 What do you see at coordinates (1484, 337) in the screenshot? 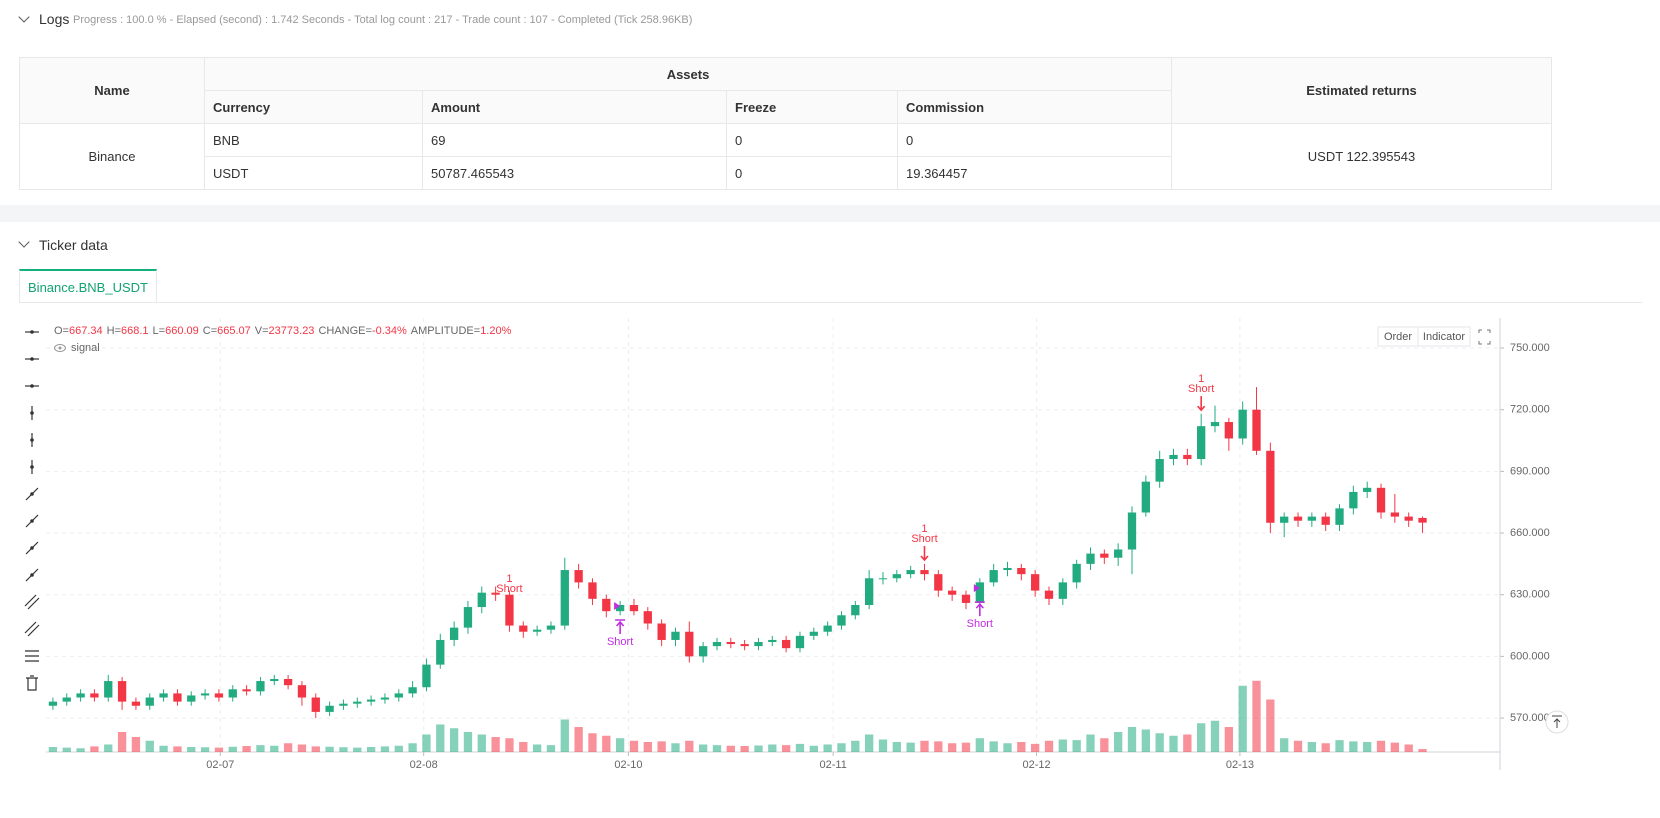
I see `fullscreen-icon` at bounding box center [1484, 337].